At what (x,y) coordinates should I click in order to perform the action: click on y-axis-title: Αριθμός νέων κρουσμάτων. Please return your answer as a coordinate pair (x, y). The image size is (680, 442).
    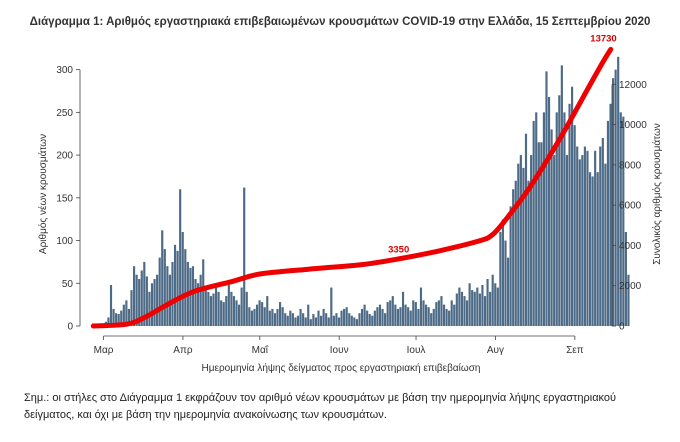
    Looking at the image, I should click on (43, 194).